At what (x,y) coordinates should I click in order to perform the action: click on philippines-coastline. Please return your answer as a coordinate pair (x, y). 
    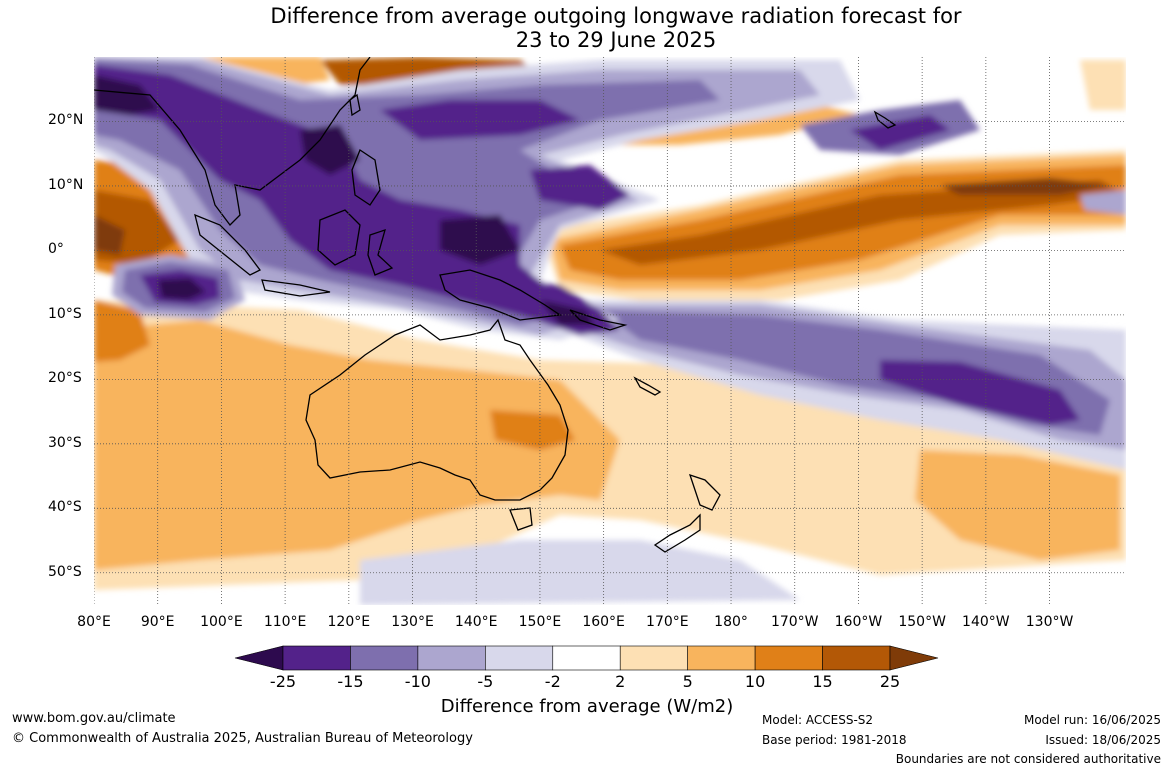
    Looking at the image, I should click on (366, 177).